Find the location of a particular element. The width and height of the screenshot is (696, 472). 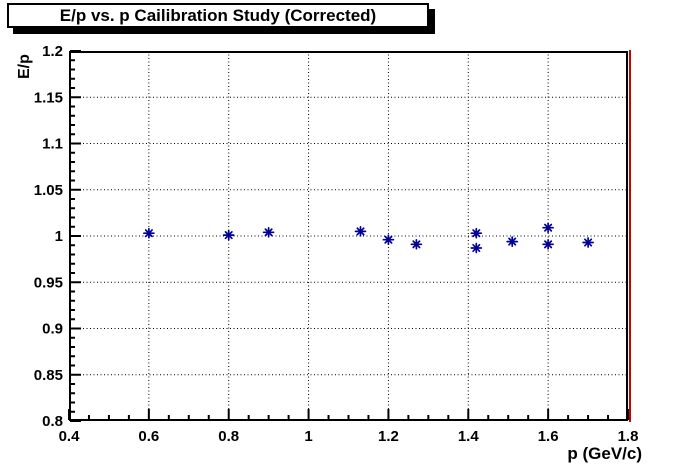

x-tick-label: 0.8 is located at coordinates (228, 436).